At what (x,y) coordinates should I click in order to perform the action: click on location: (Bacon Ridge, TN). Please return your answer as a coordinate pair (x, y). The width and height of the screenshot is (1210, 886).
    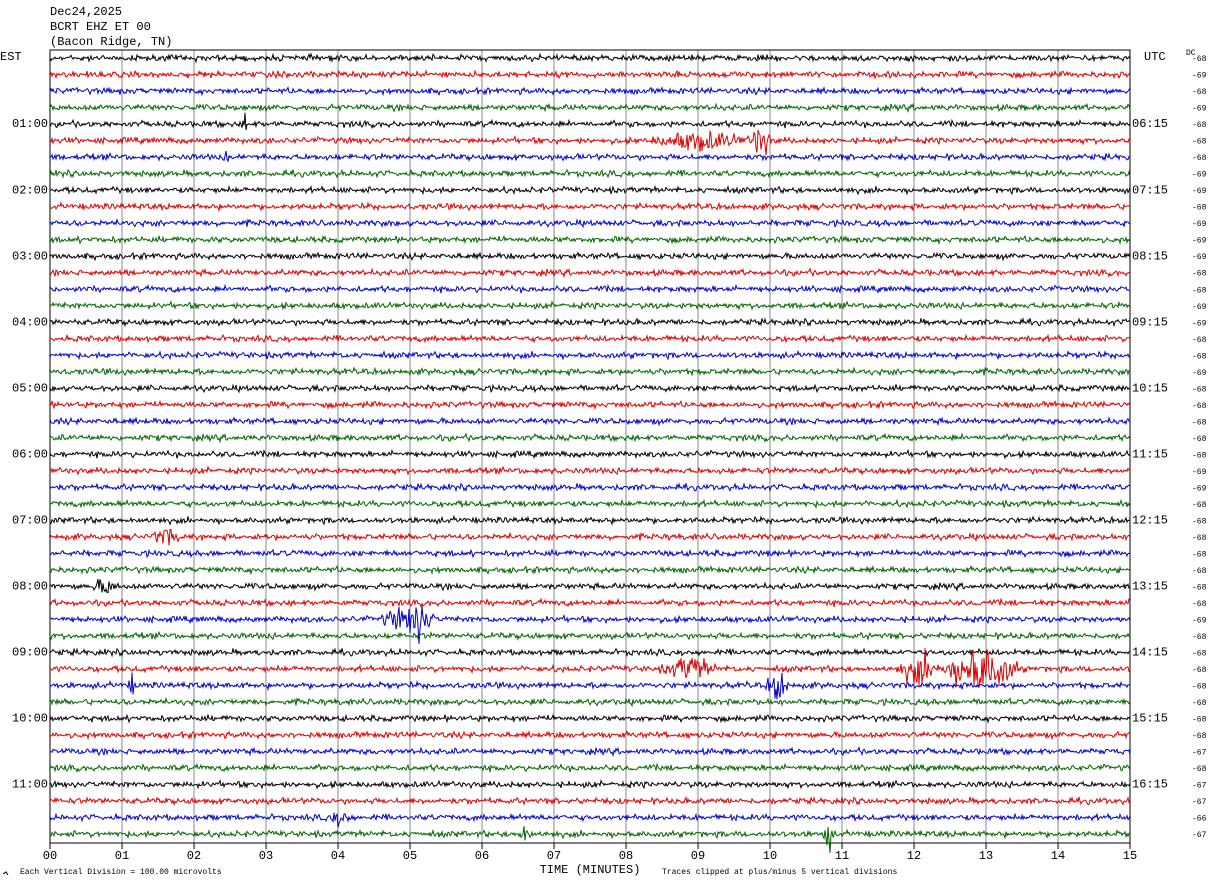
    Looking at the image, I should click on (111, 42).